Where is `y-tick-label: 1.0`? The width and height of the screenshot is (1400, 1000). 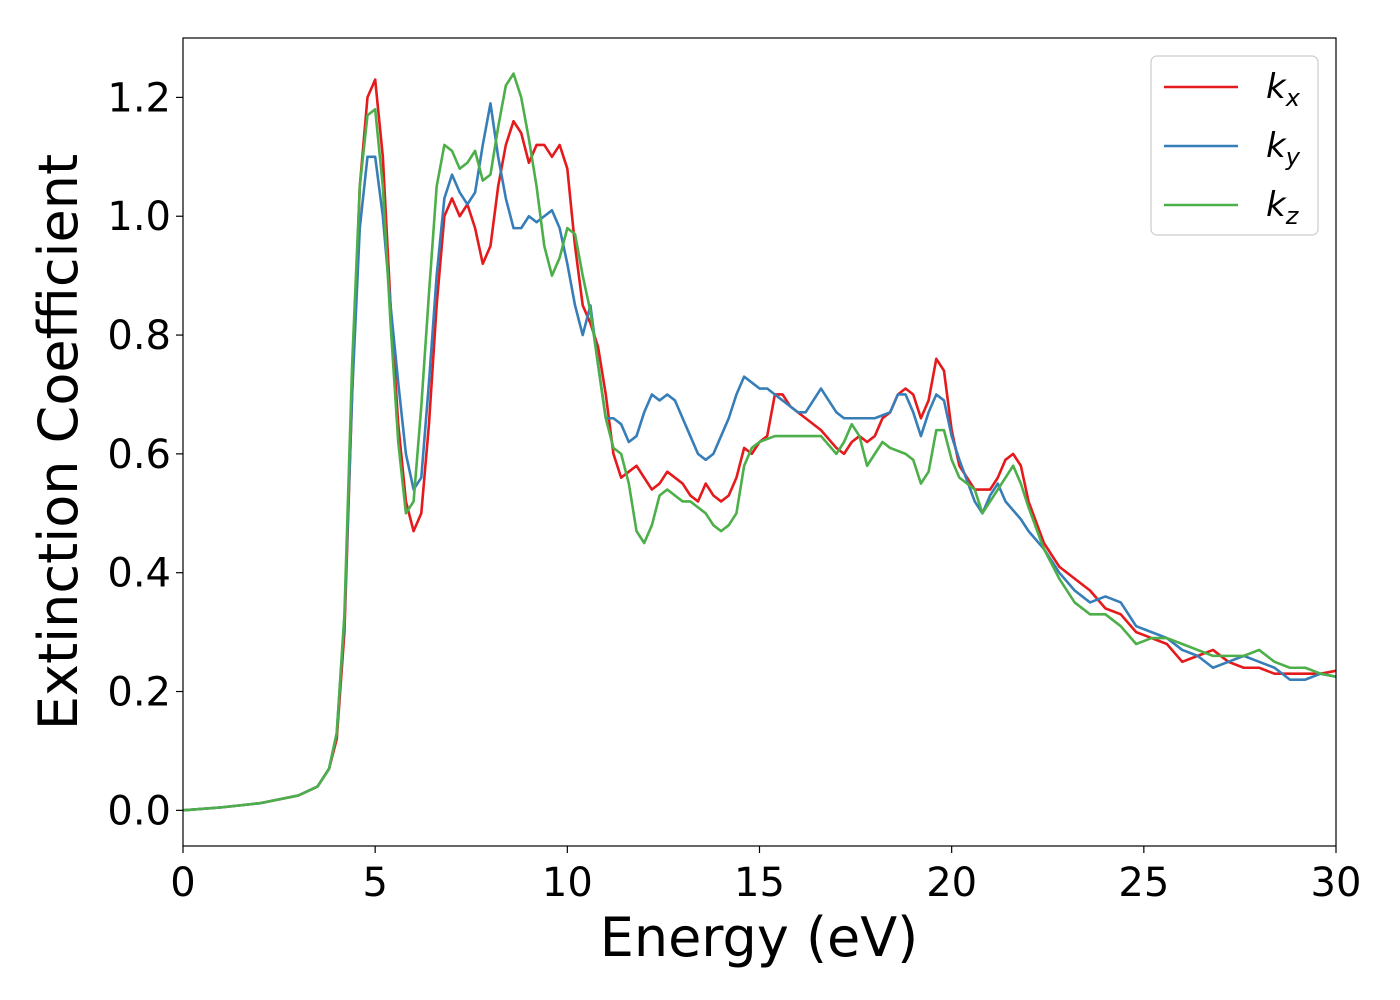
y-tick-label: 1.0 is located at coordinates (139, 217).